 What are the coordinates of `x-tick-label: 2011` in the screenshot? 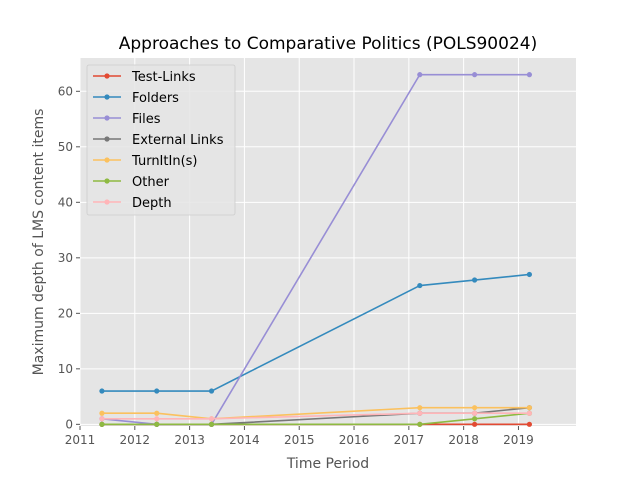 It's located at (80, 440).